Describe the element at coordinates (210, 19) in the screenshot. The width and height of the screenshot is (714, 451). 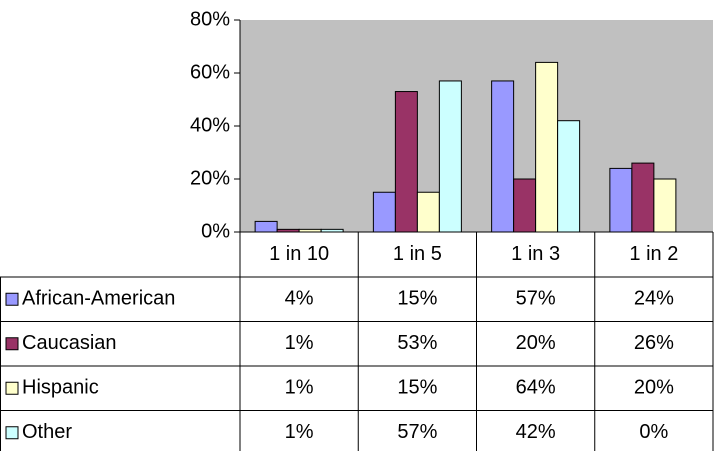
I see `y-tick-label: 80%` at that location.